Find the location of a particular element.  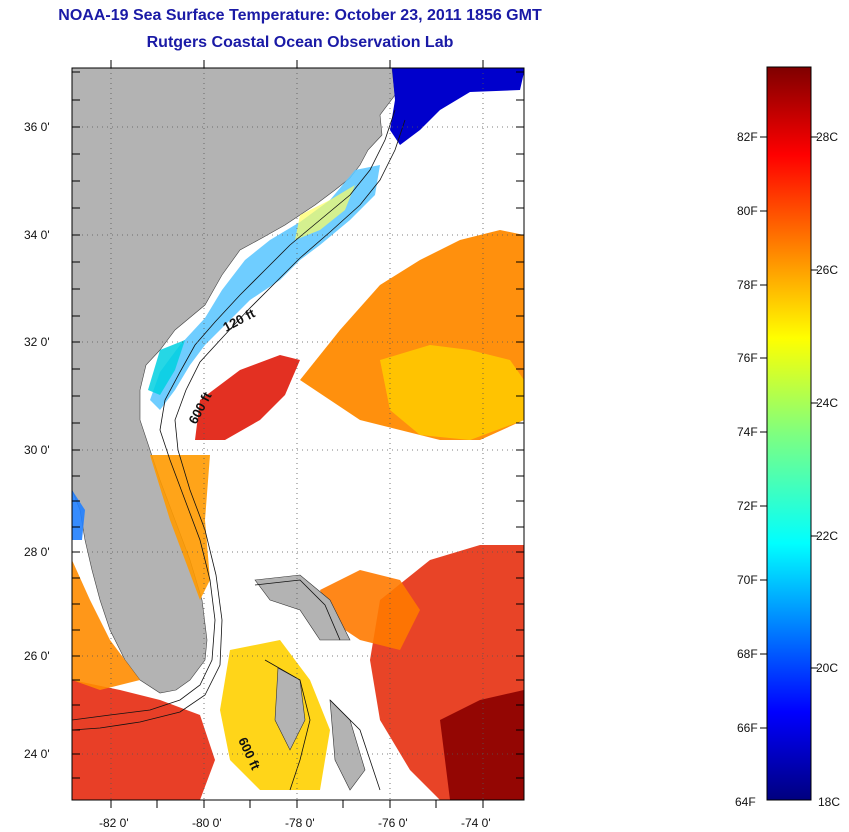

colorbar-f-label: 76F is located at coordinates (747, 358).